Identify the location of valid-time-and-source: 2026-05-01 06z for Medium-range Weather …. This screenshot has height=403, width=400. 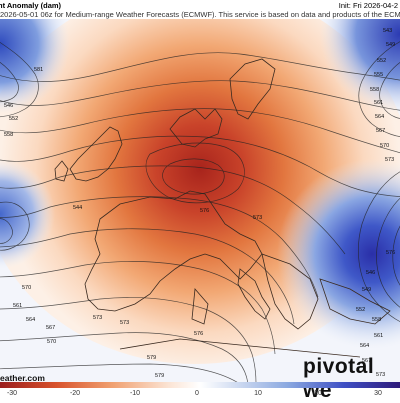
(200, 15).